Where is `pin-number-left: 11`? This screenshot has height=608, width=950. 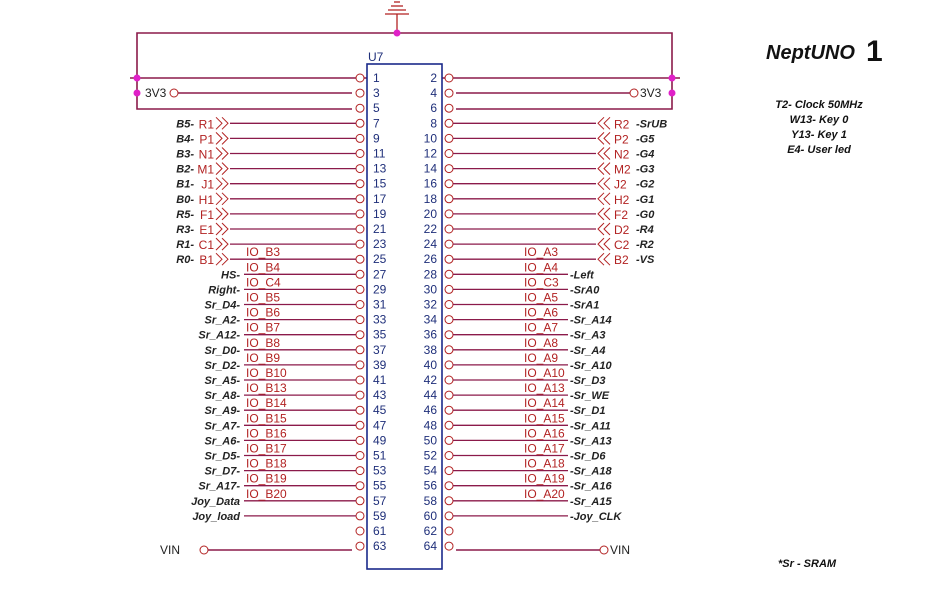 pin-number-left: 11 is located at coordinates (379, 154).